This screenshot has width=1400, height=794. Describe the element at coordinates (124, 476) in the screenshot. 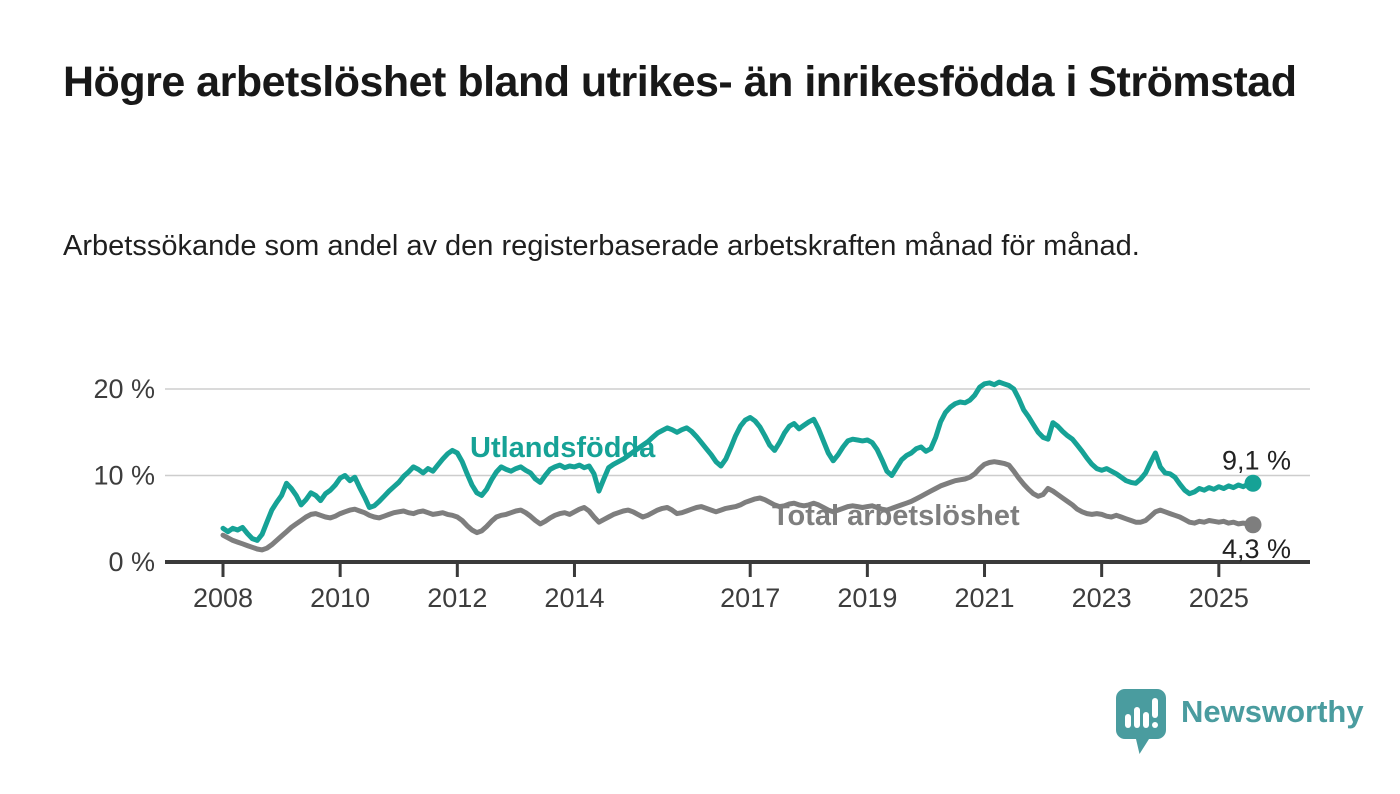

I see `y-tick-label: 10 %` at that location.